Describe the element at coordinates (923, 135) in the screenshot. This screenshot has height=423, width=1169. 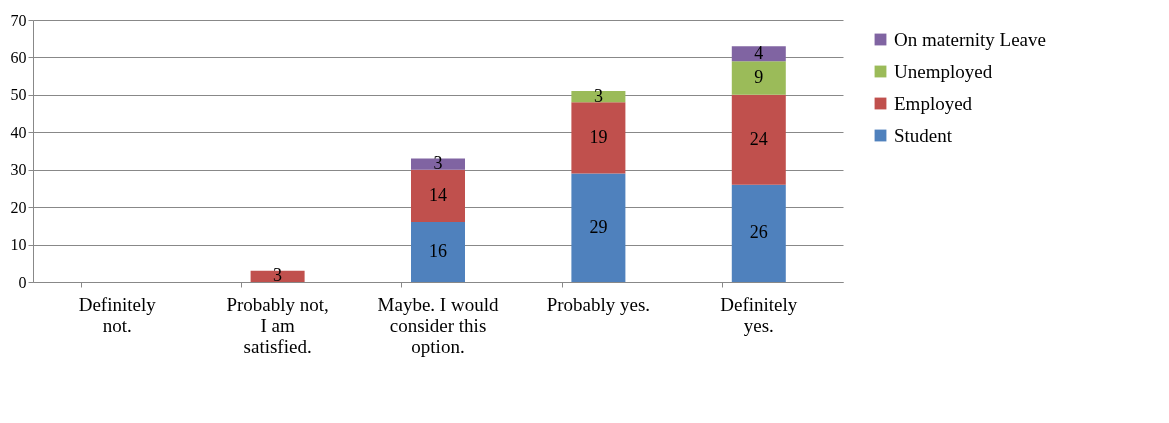
I see `legend-label: Student` at that location.